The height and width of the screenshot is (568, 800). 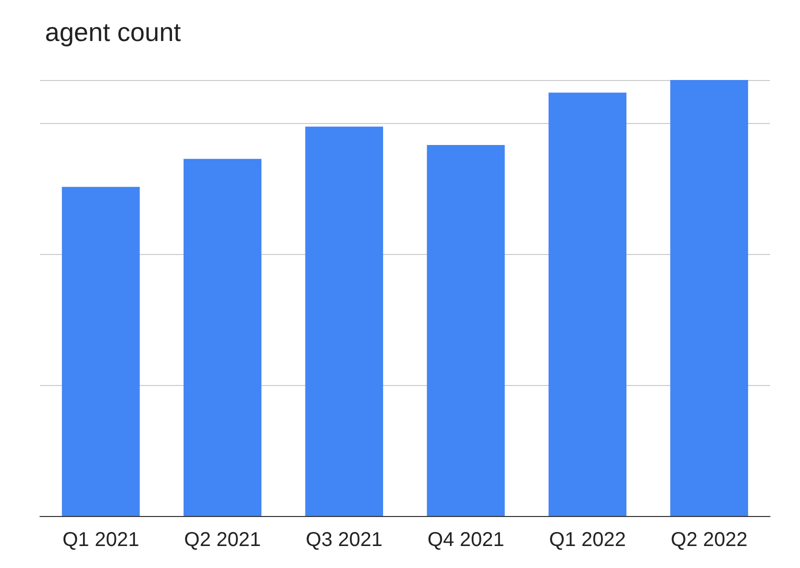 What do you see at coordinates (113, 32) in the screenshot?
I see `chart-title: agent count` at bounding box center [113, 32].